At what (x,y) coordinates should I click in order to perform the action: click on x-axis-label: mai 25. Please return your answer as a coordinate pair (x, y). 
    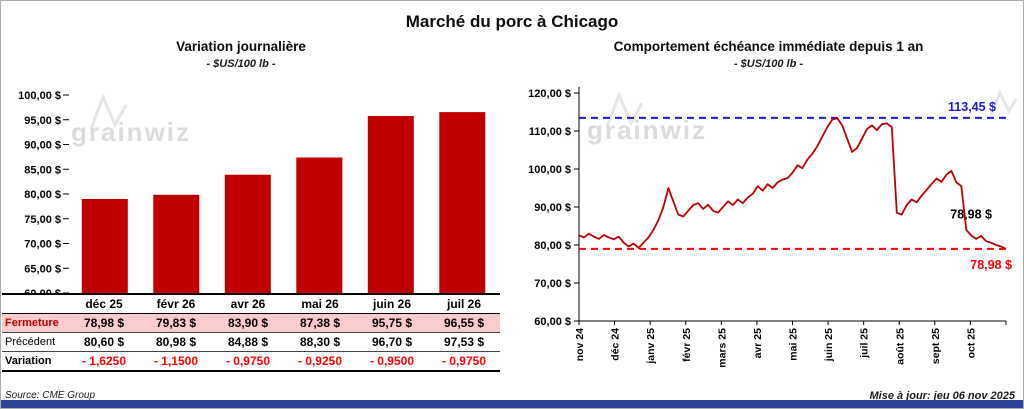
    Looking at the image, I should click on (794, 344).